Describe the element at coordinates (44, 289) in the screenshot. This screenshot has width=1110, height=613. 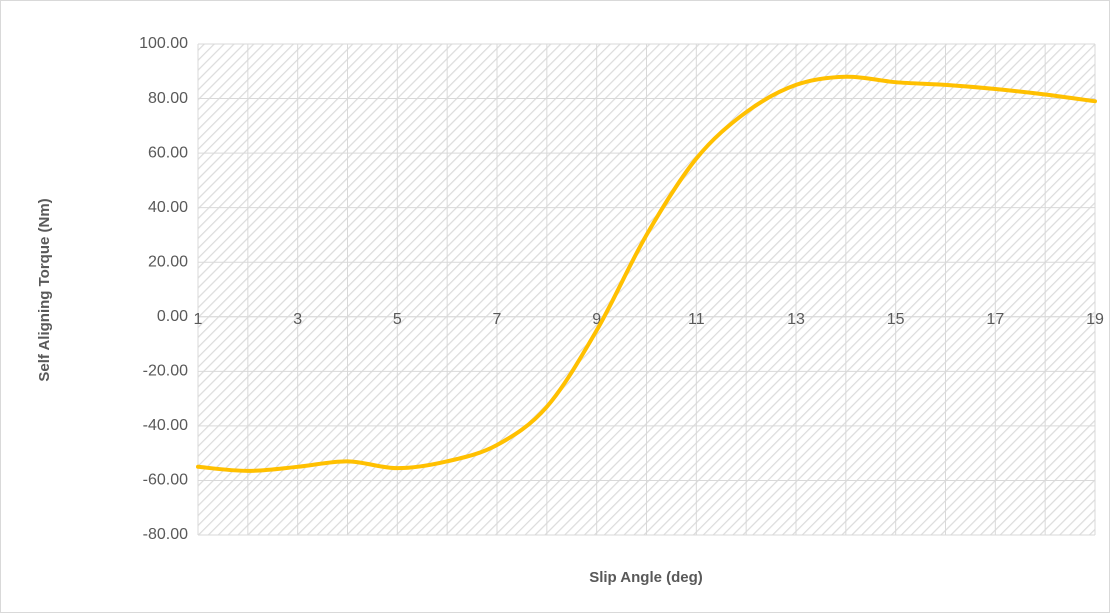
I see `y-axis-title: Self Aligning Torque (Nm)` at that location.